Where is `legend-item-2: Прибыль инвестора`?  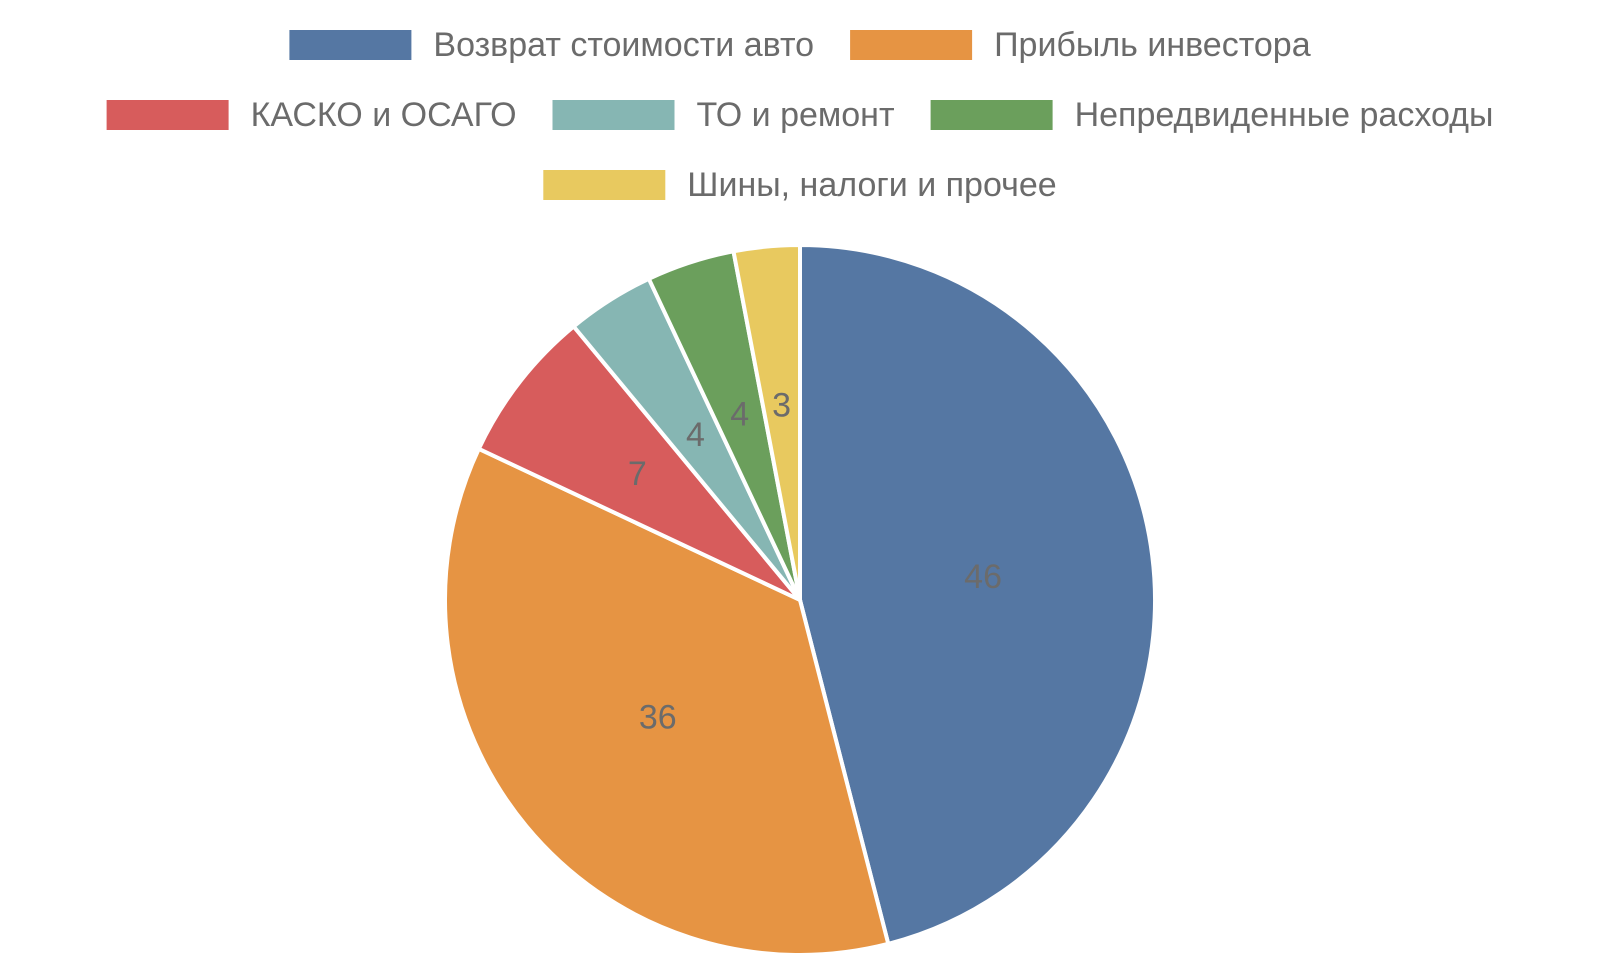 legend-item-2: Прибыль инвестора is located at coordinates (1080, 45).